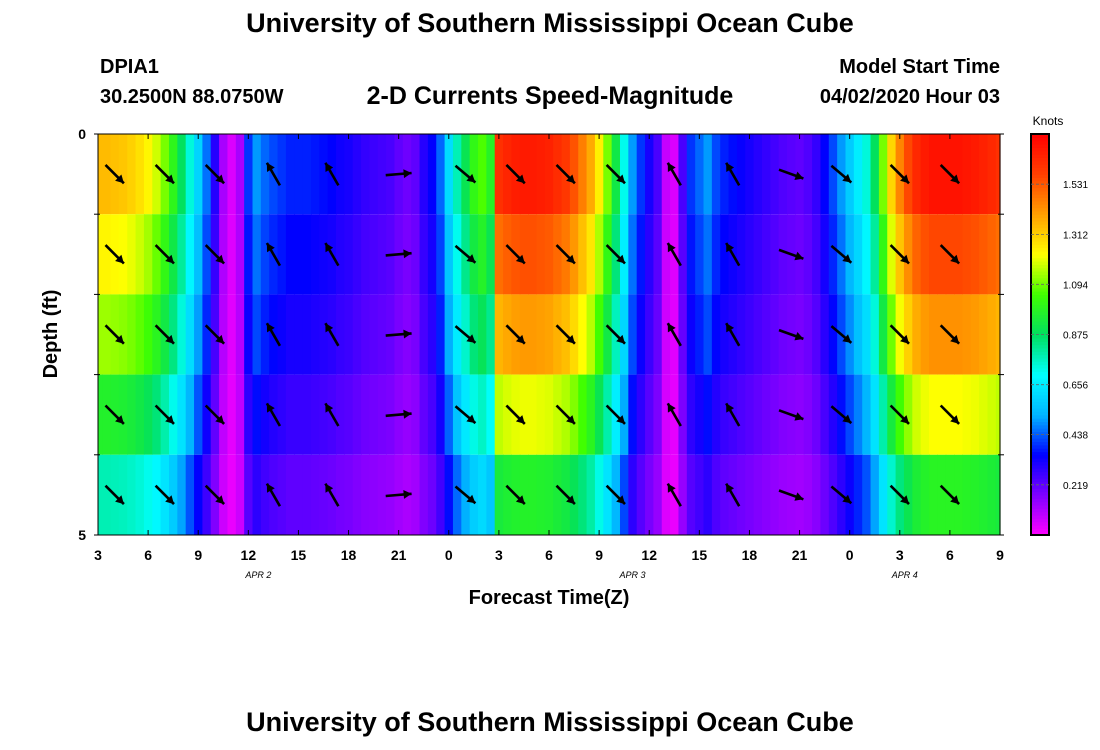 This screenshot has width=1100, height=750. Describe the element at coordinates (1075, 436) in the screenshot. I see `colorbar-tick-label: 0.438` at that location.